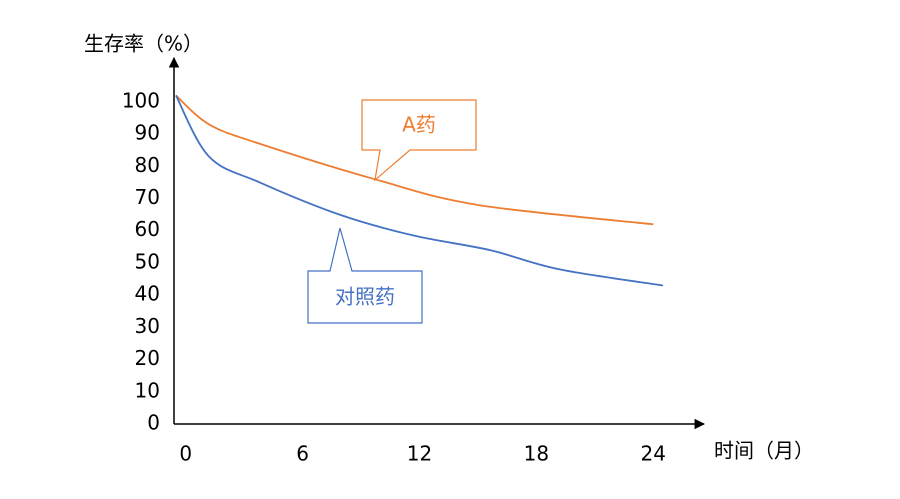  Describe the element at coordinates (653, 454) in the screenshot. I see `x-tick-label: 24` at that location.